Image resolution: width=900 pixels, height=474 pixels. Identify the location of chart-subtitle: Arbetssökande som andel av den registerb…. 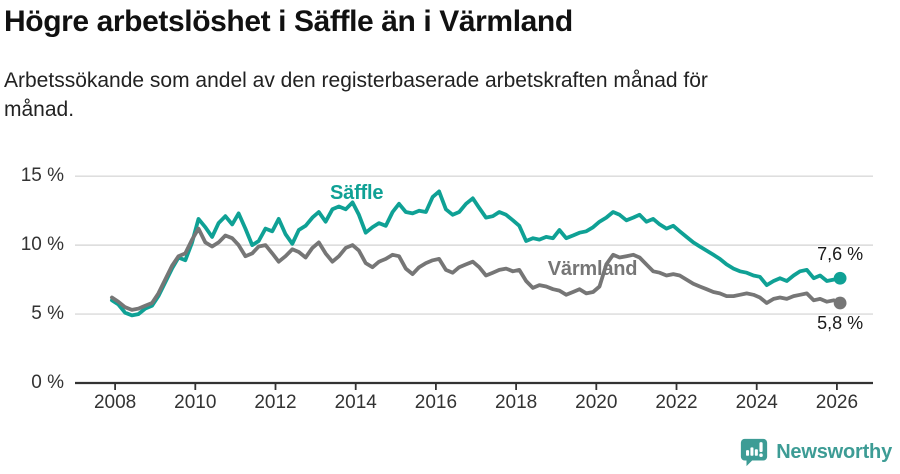
(356, 95).